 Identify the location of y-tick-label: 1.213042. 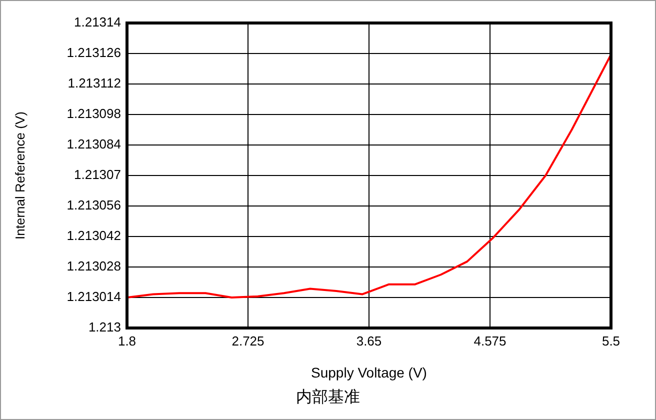
(93, 236).